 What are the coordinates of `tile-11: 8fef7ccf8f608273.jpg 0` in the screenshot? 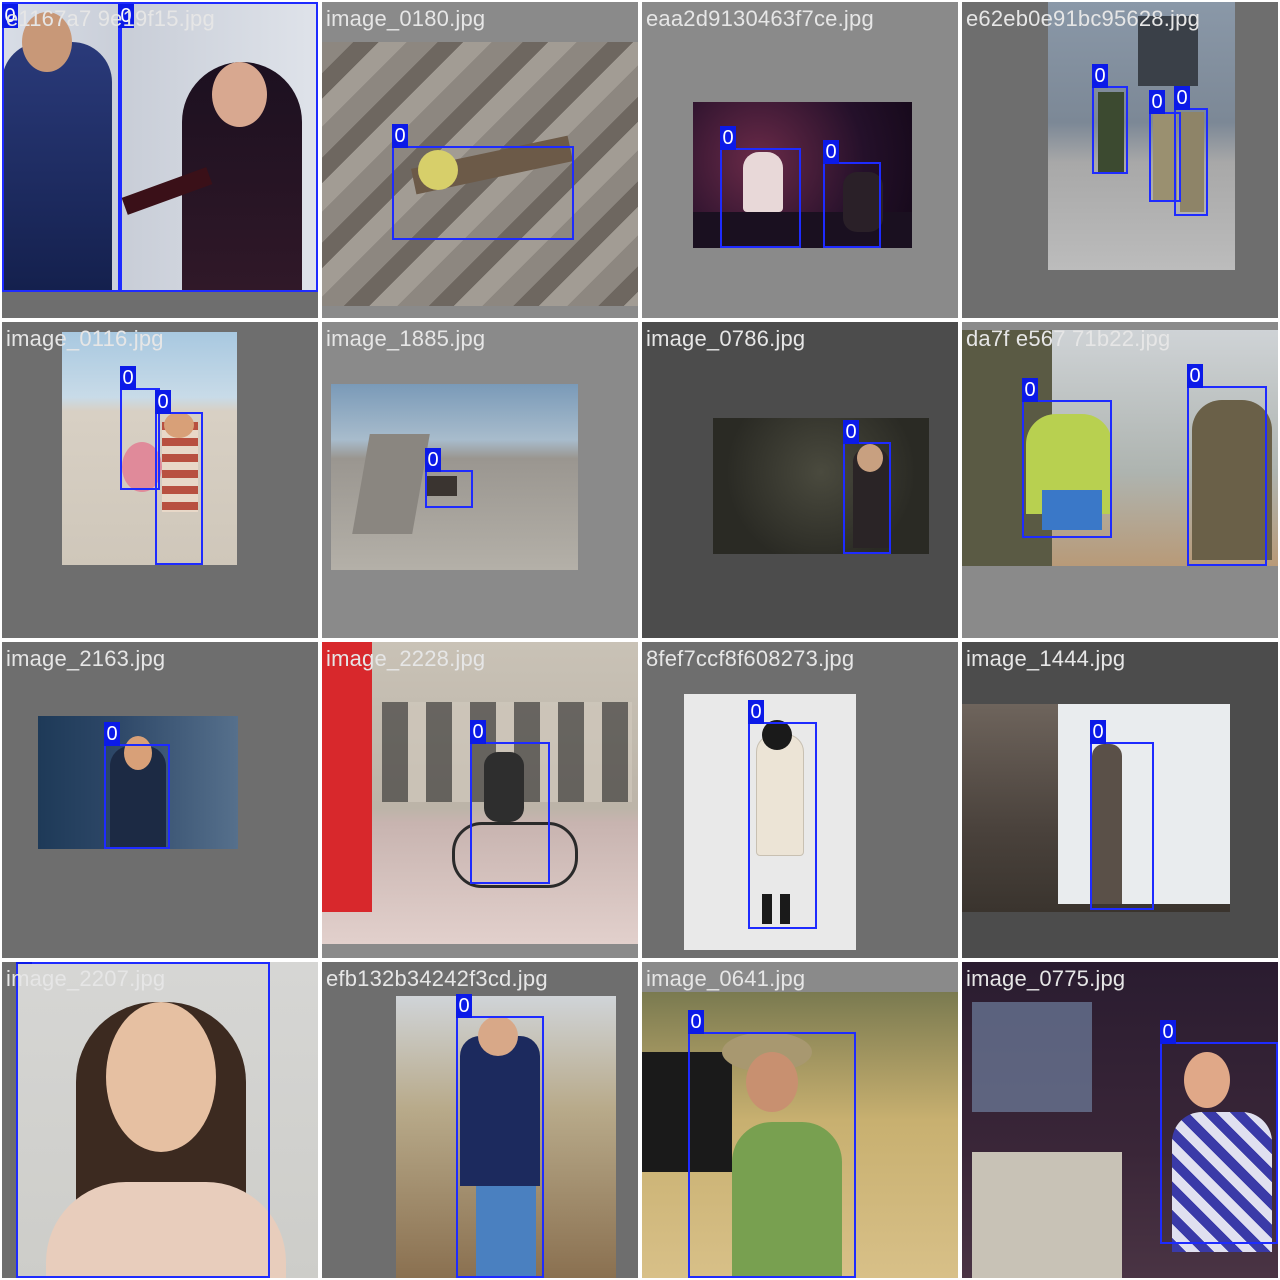 It's located at (800, 800).